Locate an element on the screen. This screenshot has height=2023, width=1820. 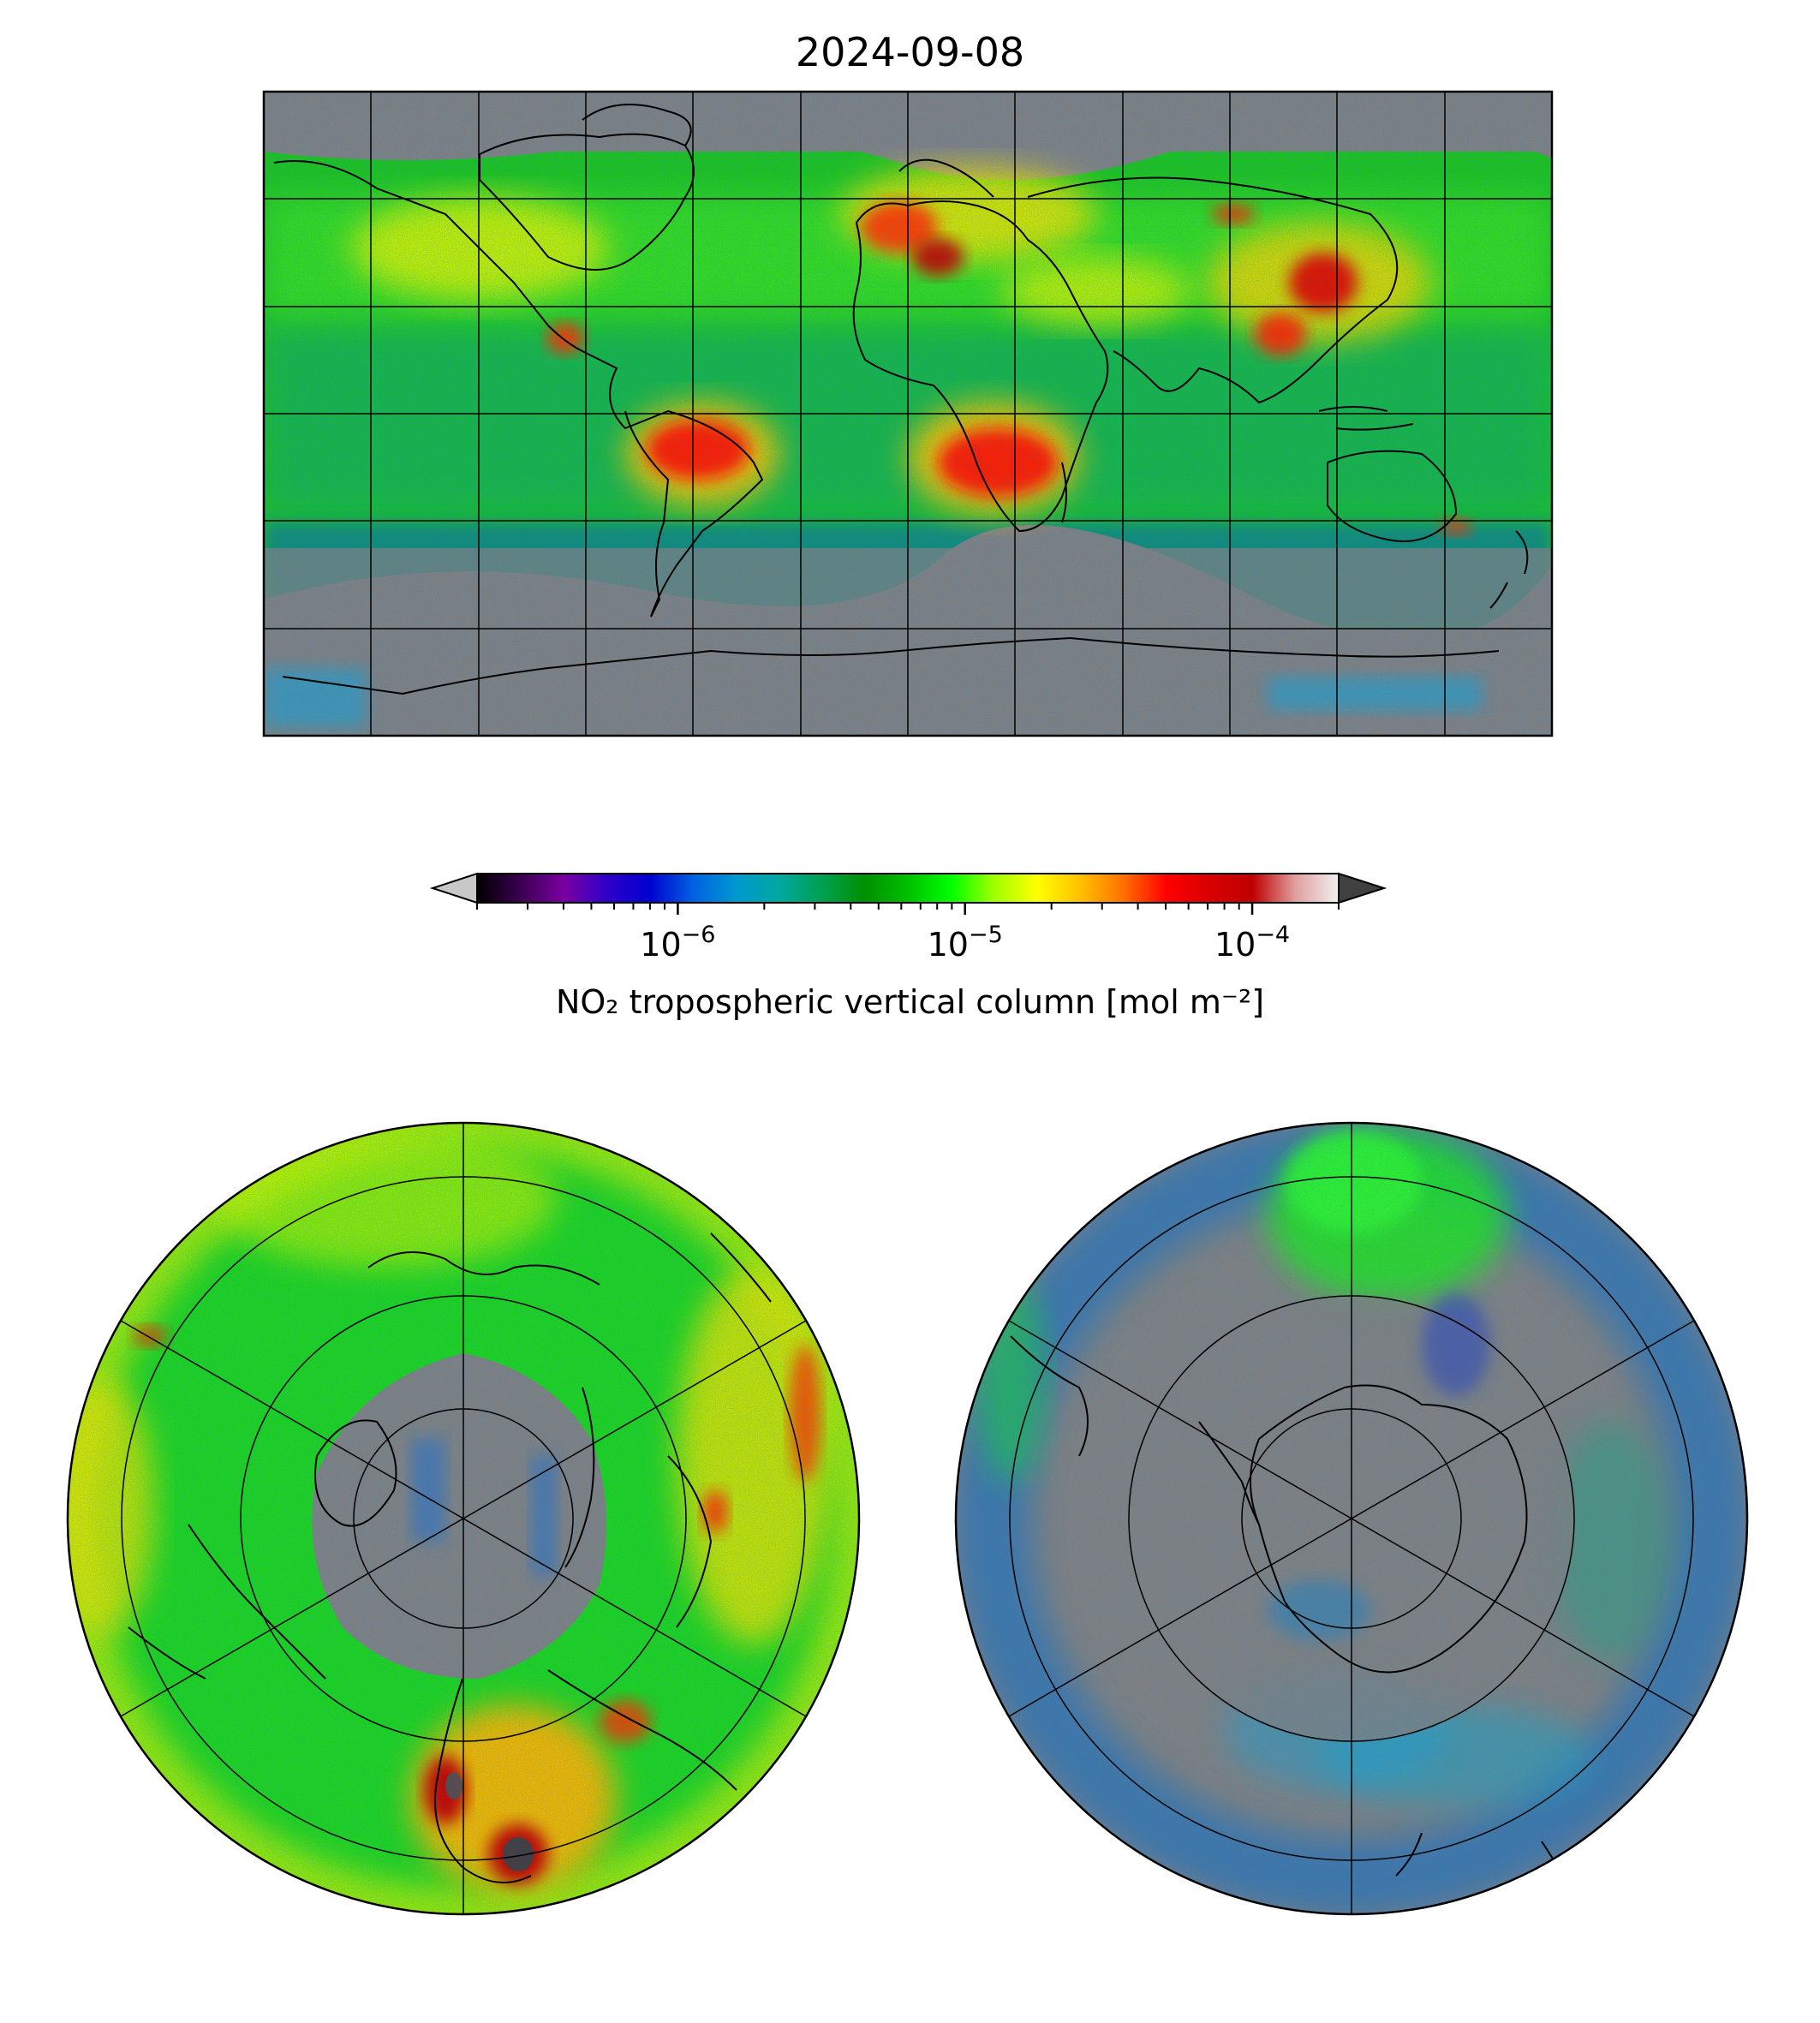
colorbar-frame is located at coordinates (908, 888).